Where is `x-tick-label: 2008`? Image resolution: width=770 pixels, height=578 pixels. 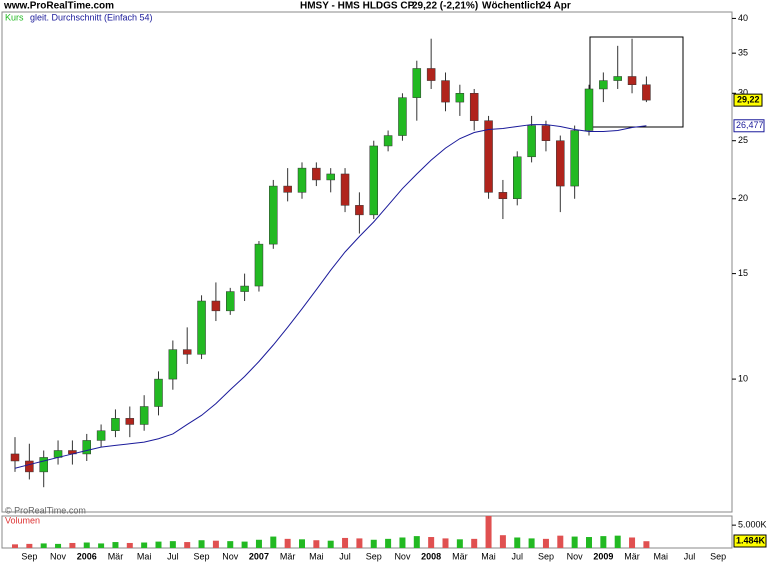 x-tick-label: 2008 is located at coordinates (431, 556).